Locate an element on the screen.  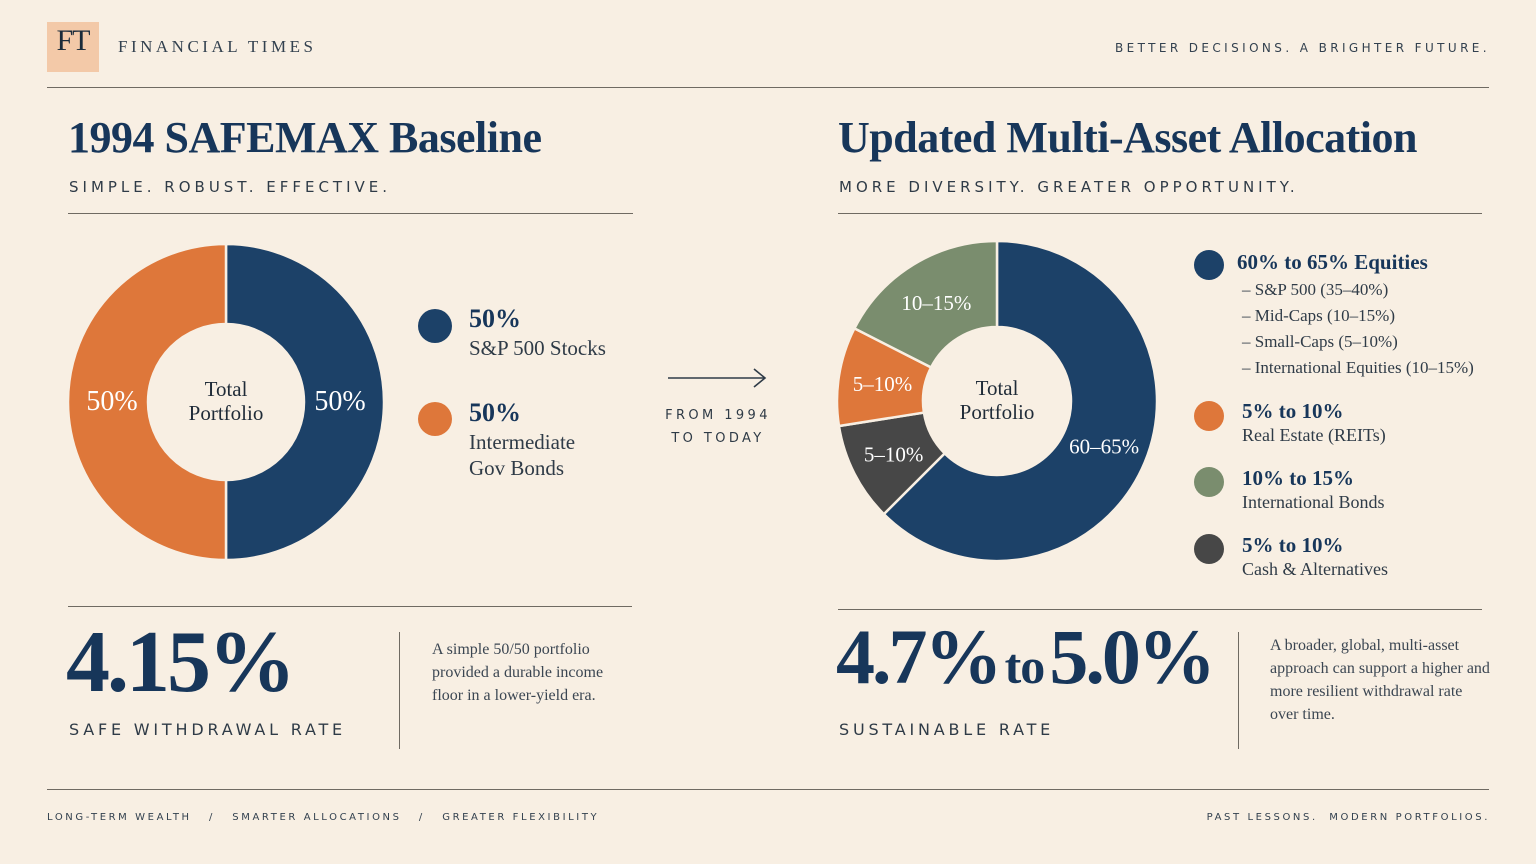
donut-slice-stocks is located at coordinates (305, 402).